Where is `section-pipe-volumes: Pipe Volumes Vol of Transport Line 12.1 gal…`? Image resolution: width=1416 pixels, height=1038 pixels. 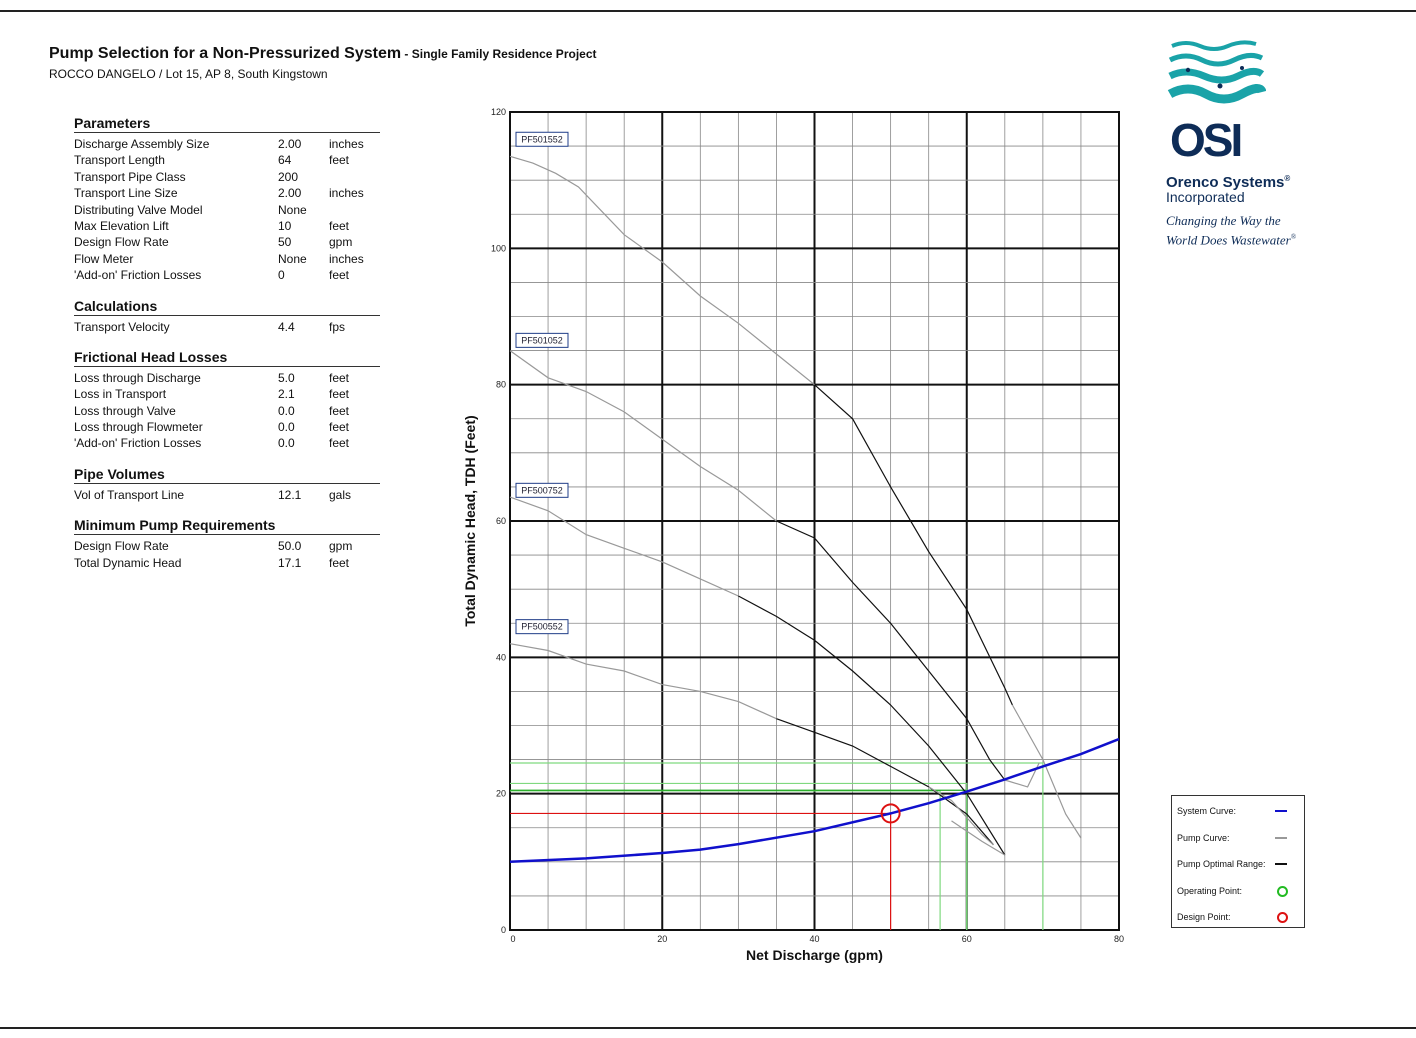 section-pipe-volumes: Pipe Volumes Vol of Transport Line 12.1 gal… is located at coordinates (229, 484).